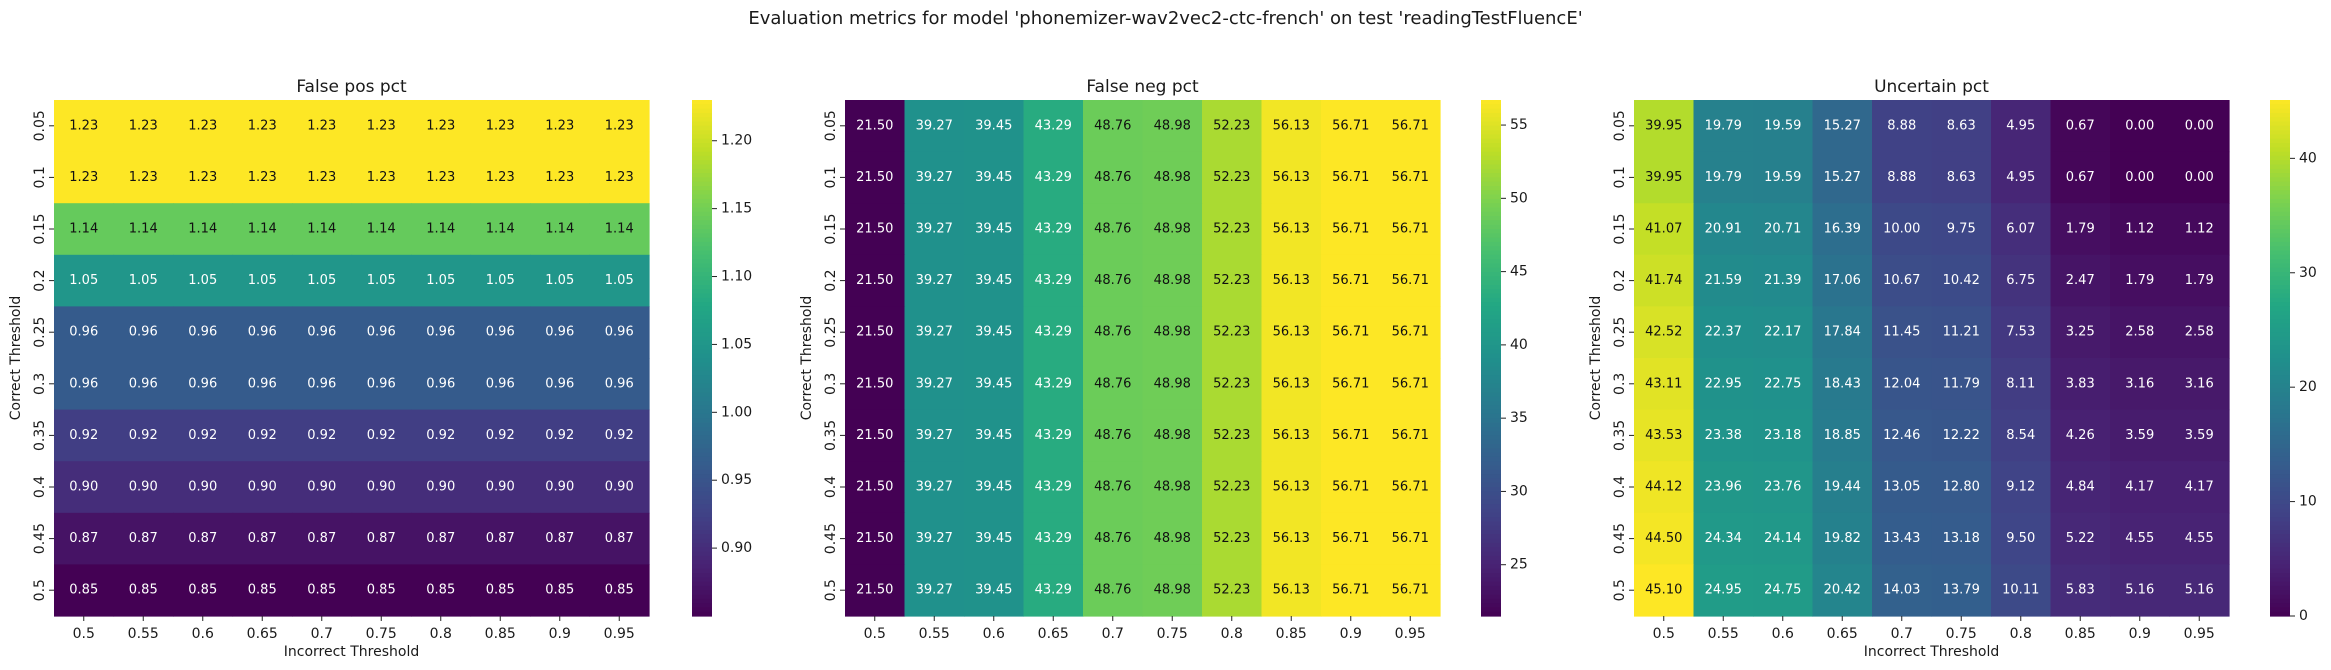  Describe the element at coordinates (1053, 435) in the screenshot. I see `cell-label: 43.29` at that location.